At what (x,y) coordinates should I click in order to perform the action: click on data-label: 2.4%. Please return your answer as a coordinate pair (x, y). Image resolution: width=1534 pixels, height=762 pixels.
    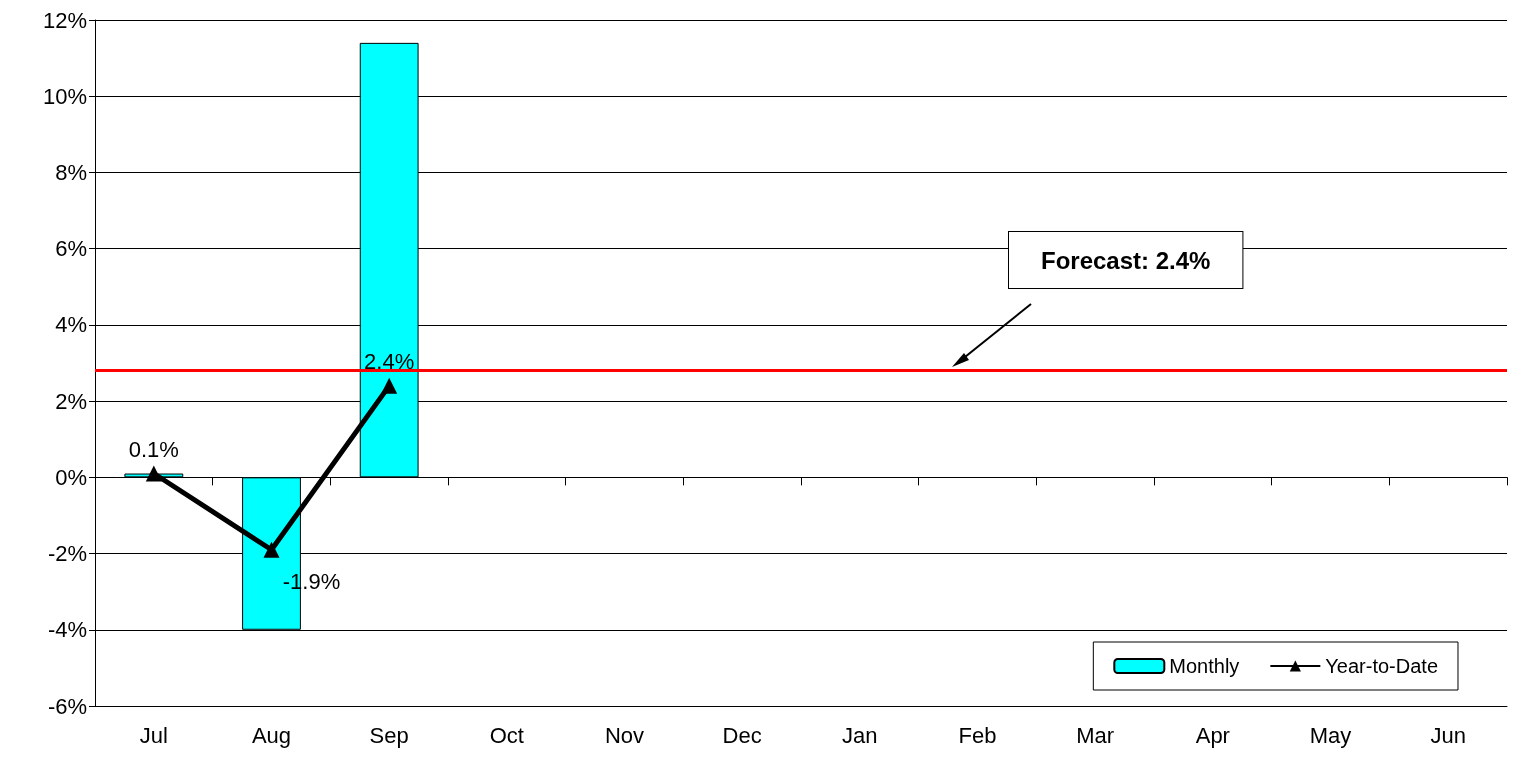
    Looking at the image, I should click on (389, 362).